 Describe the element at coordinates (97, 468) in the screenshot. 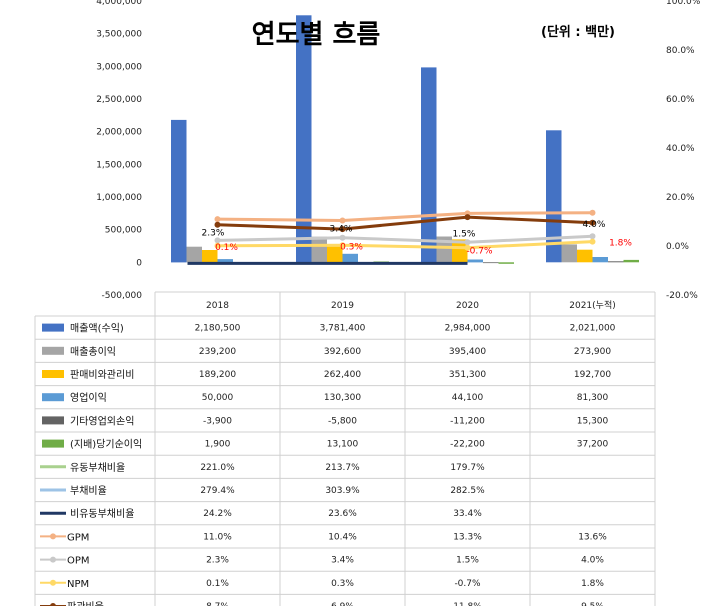

I see `row-label: 유동부채비율` at that location.